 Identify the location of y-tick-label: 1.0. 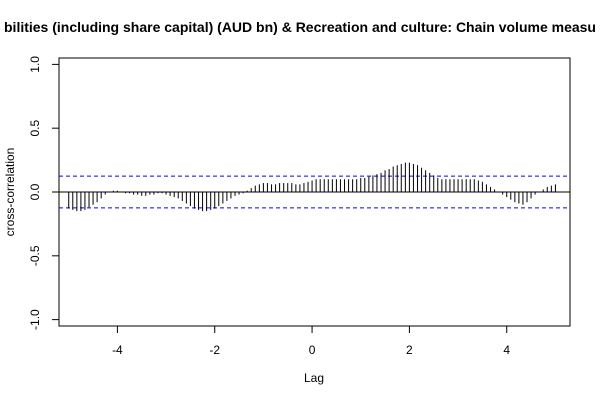
(35, 64).